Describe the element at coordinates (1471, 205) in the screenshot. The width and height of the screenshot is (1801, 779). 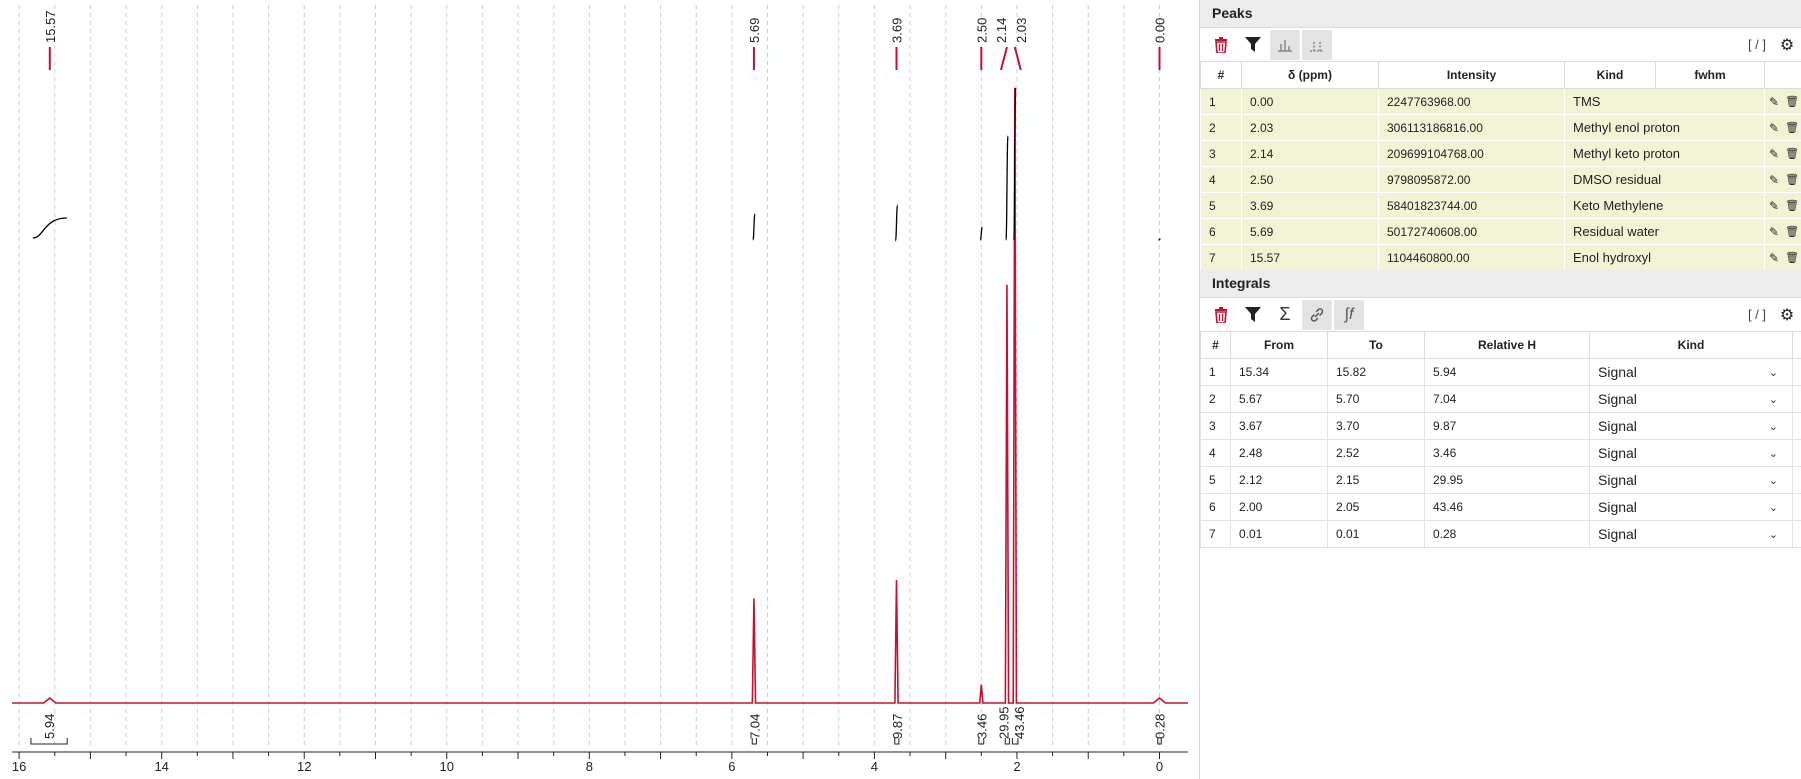
I see `peak-intensity: 58401823744.00` at that location.